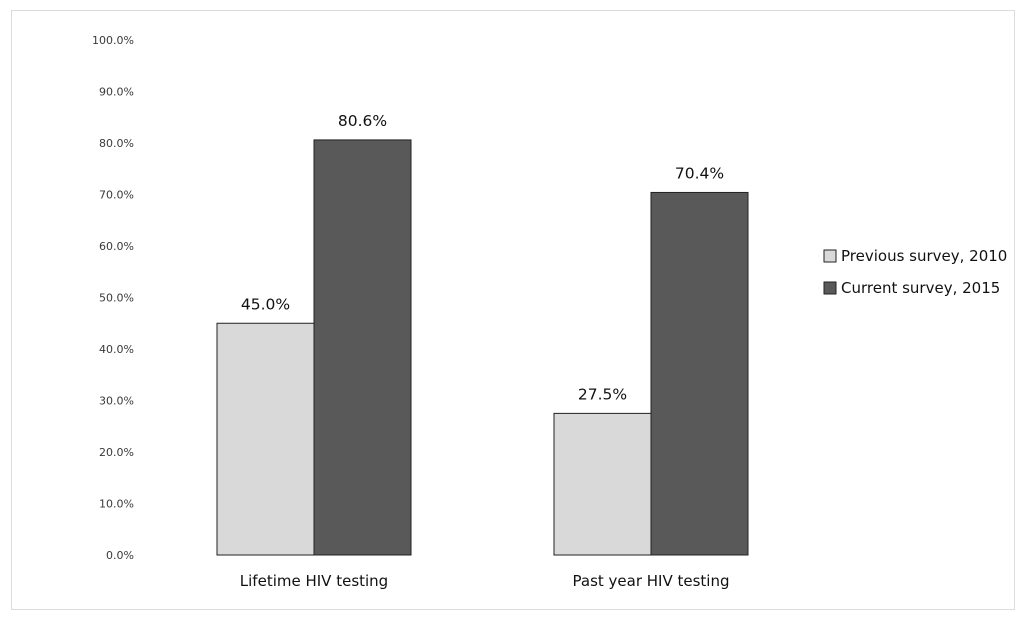  Describe the element at coordinates (116, 401) in the screenshot. I see `y-tick-label: 30.0%` at that location.